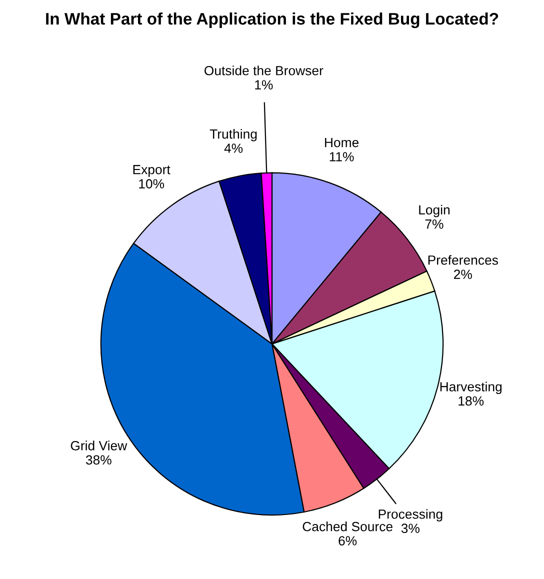  What do you see at coordinates (471, 388) in the screenshot?
I see `slice-label: Harvesting` at bounding box center [471, 388].